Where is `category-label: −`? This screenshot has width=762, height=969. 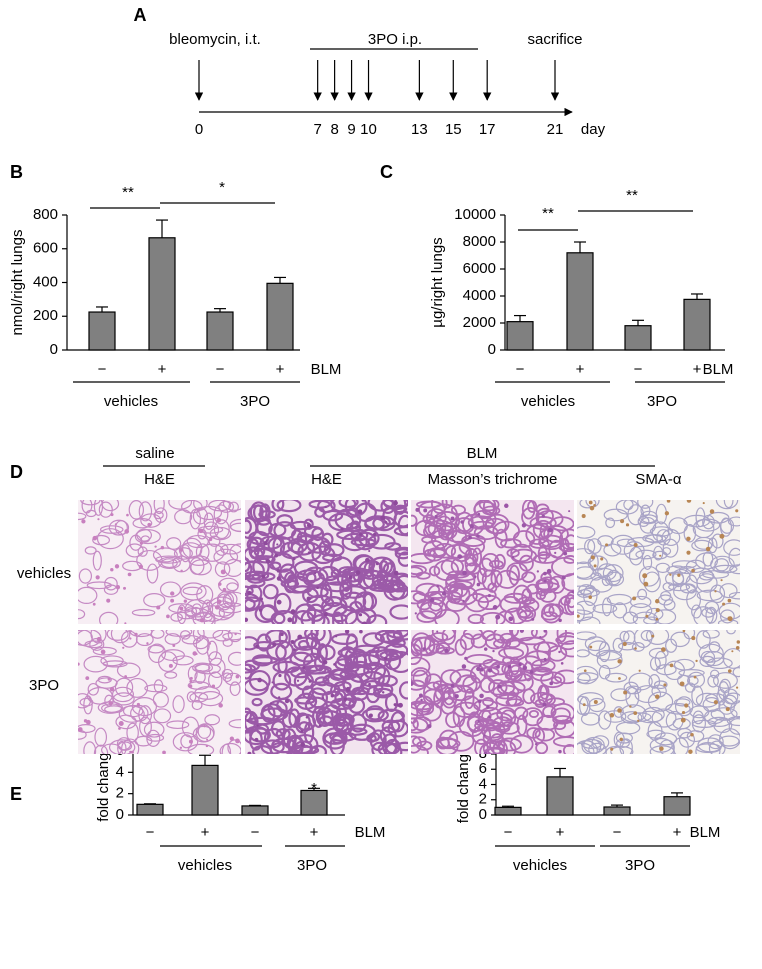
category-label: − is located at coordinates (150, 832).